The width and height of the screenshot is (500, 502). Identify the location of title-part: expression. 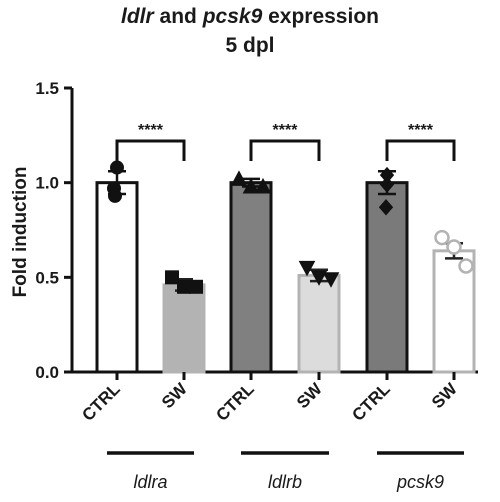
(320, 16).